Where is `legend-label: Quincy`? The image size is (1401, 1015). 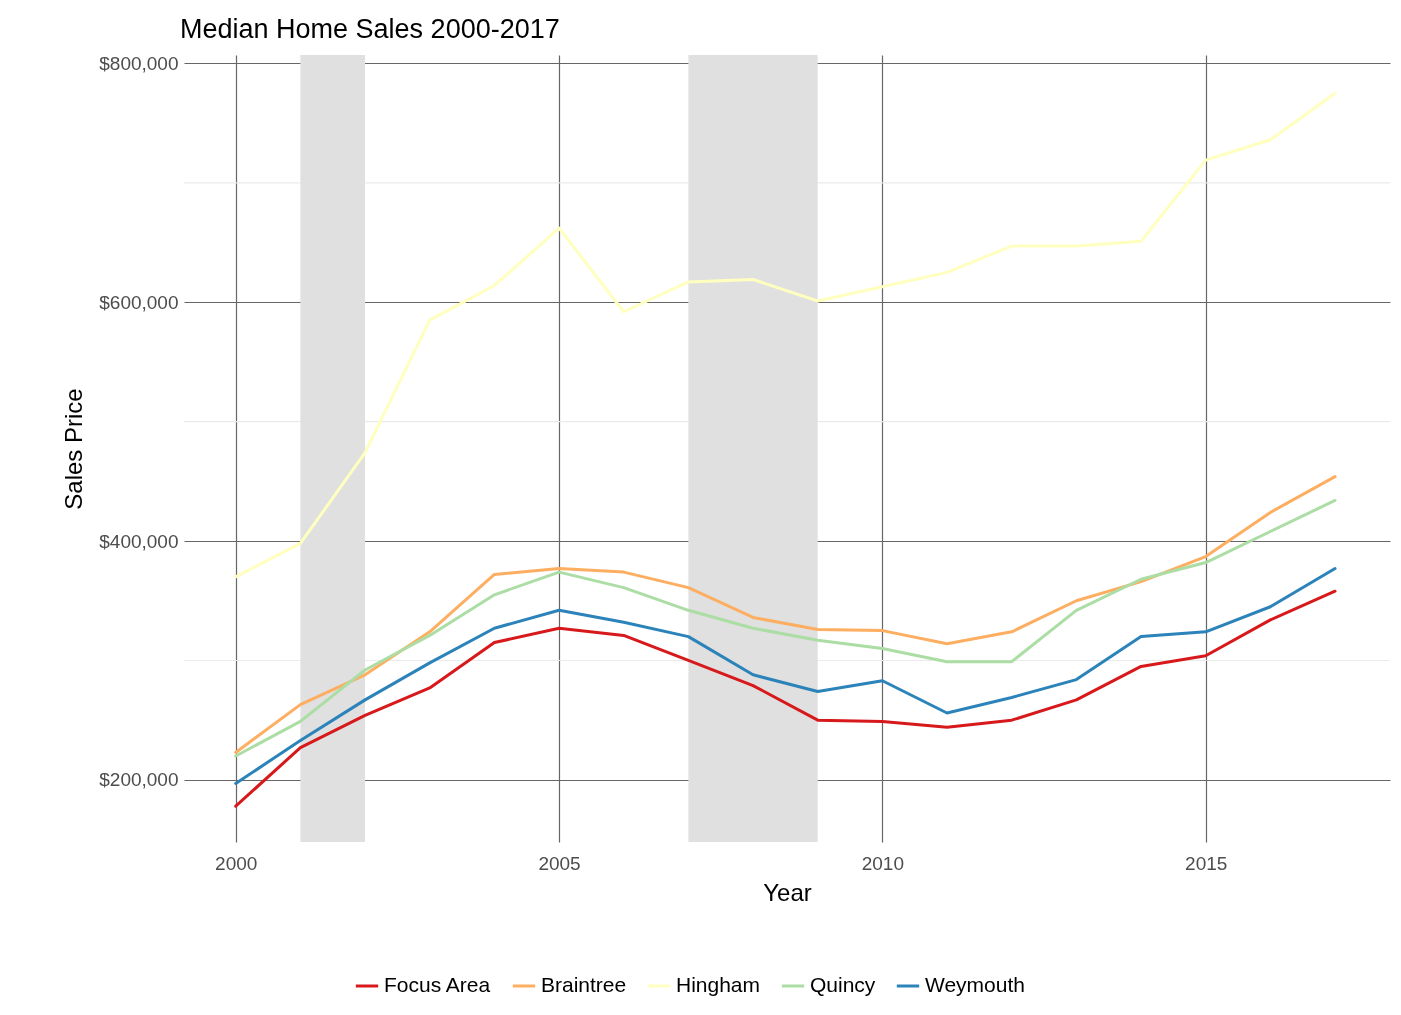
legend-label: Quincy is located at coordinates (843, 984).